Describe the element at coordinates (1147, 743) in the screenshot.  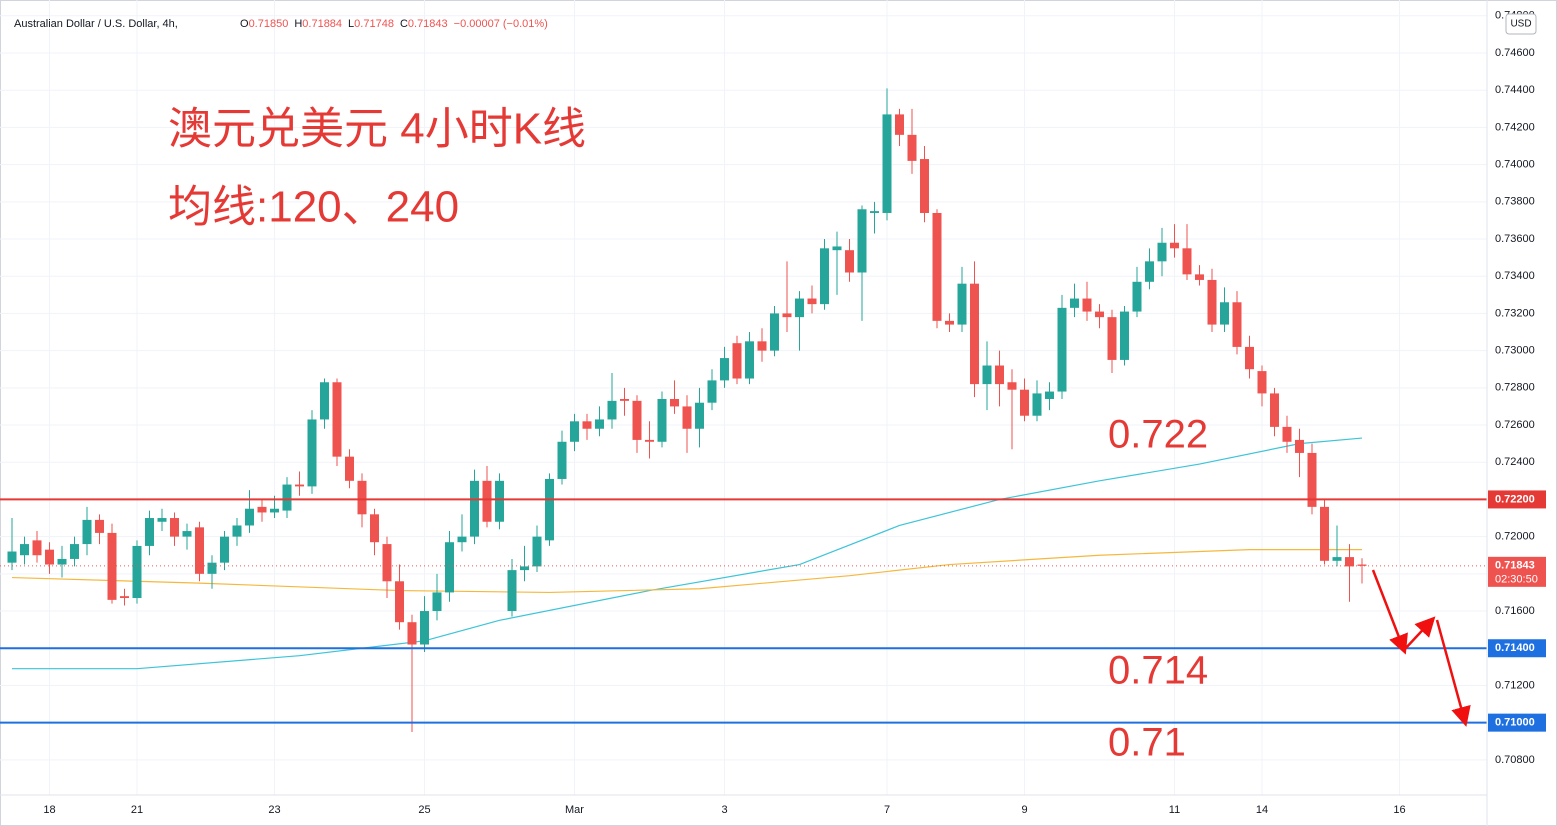
I see `annotation-level: 0.71` at that location.